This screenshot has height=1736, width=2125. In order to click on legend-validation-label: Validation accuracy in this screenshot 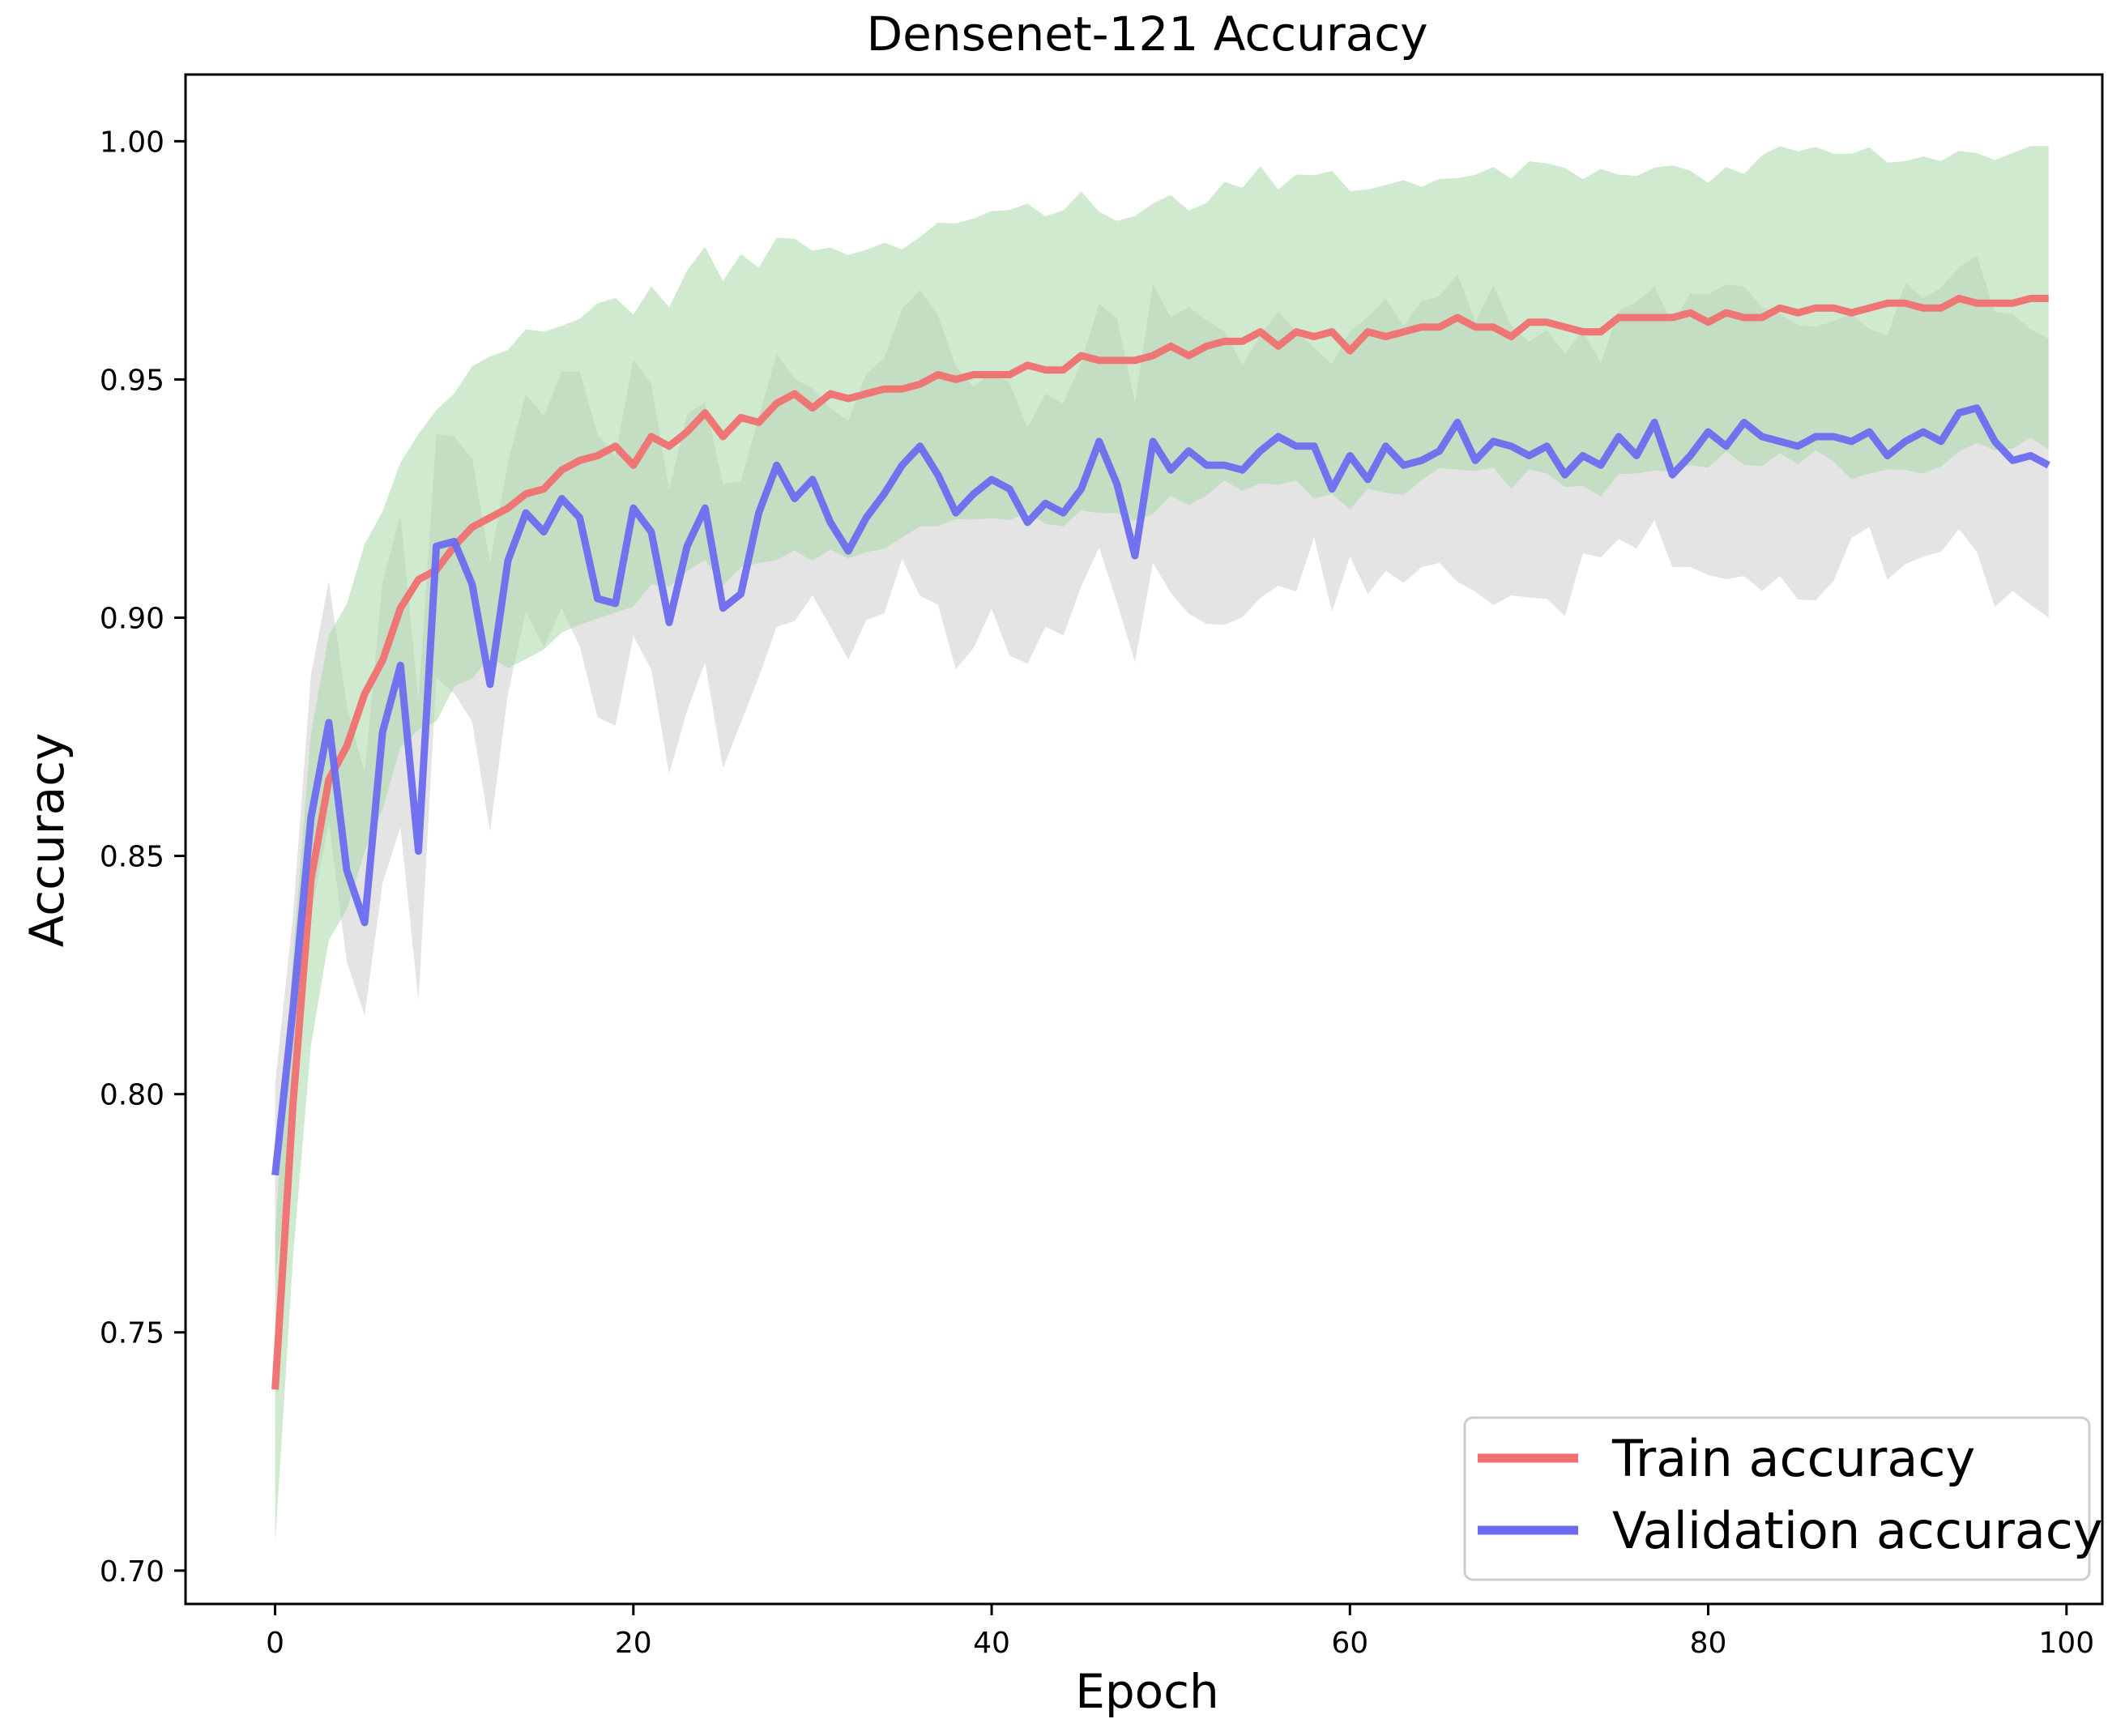, I will do `click(1858, 1530)`.